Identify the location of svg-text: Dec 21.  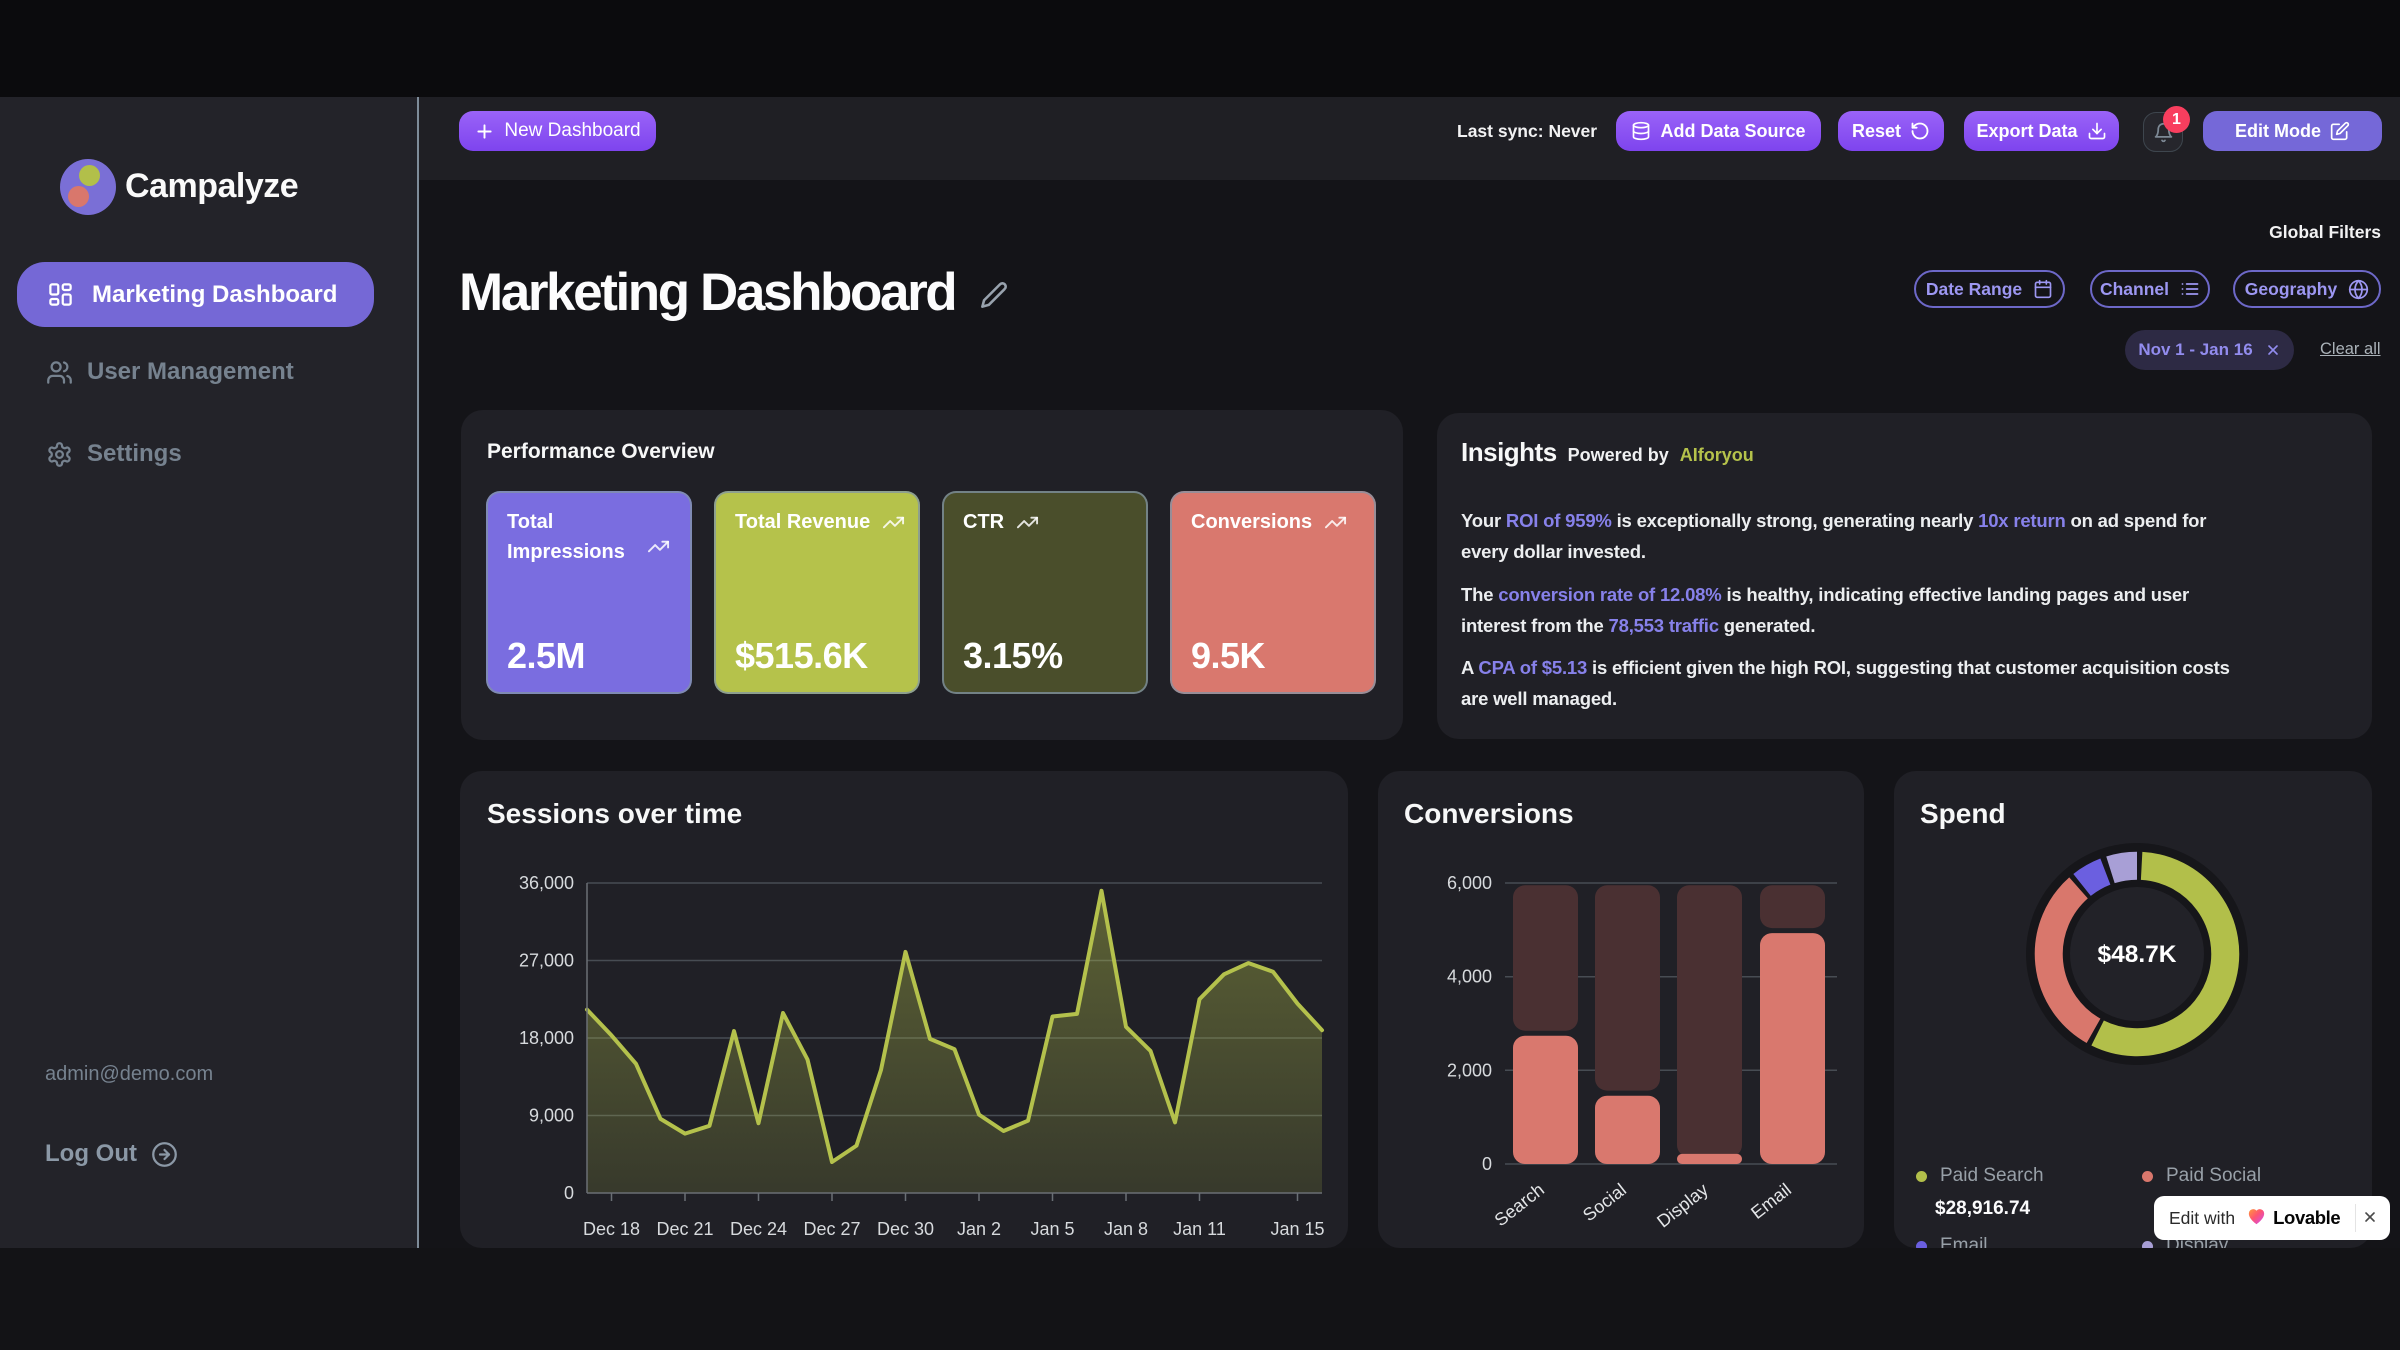
(684, 1229).